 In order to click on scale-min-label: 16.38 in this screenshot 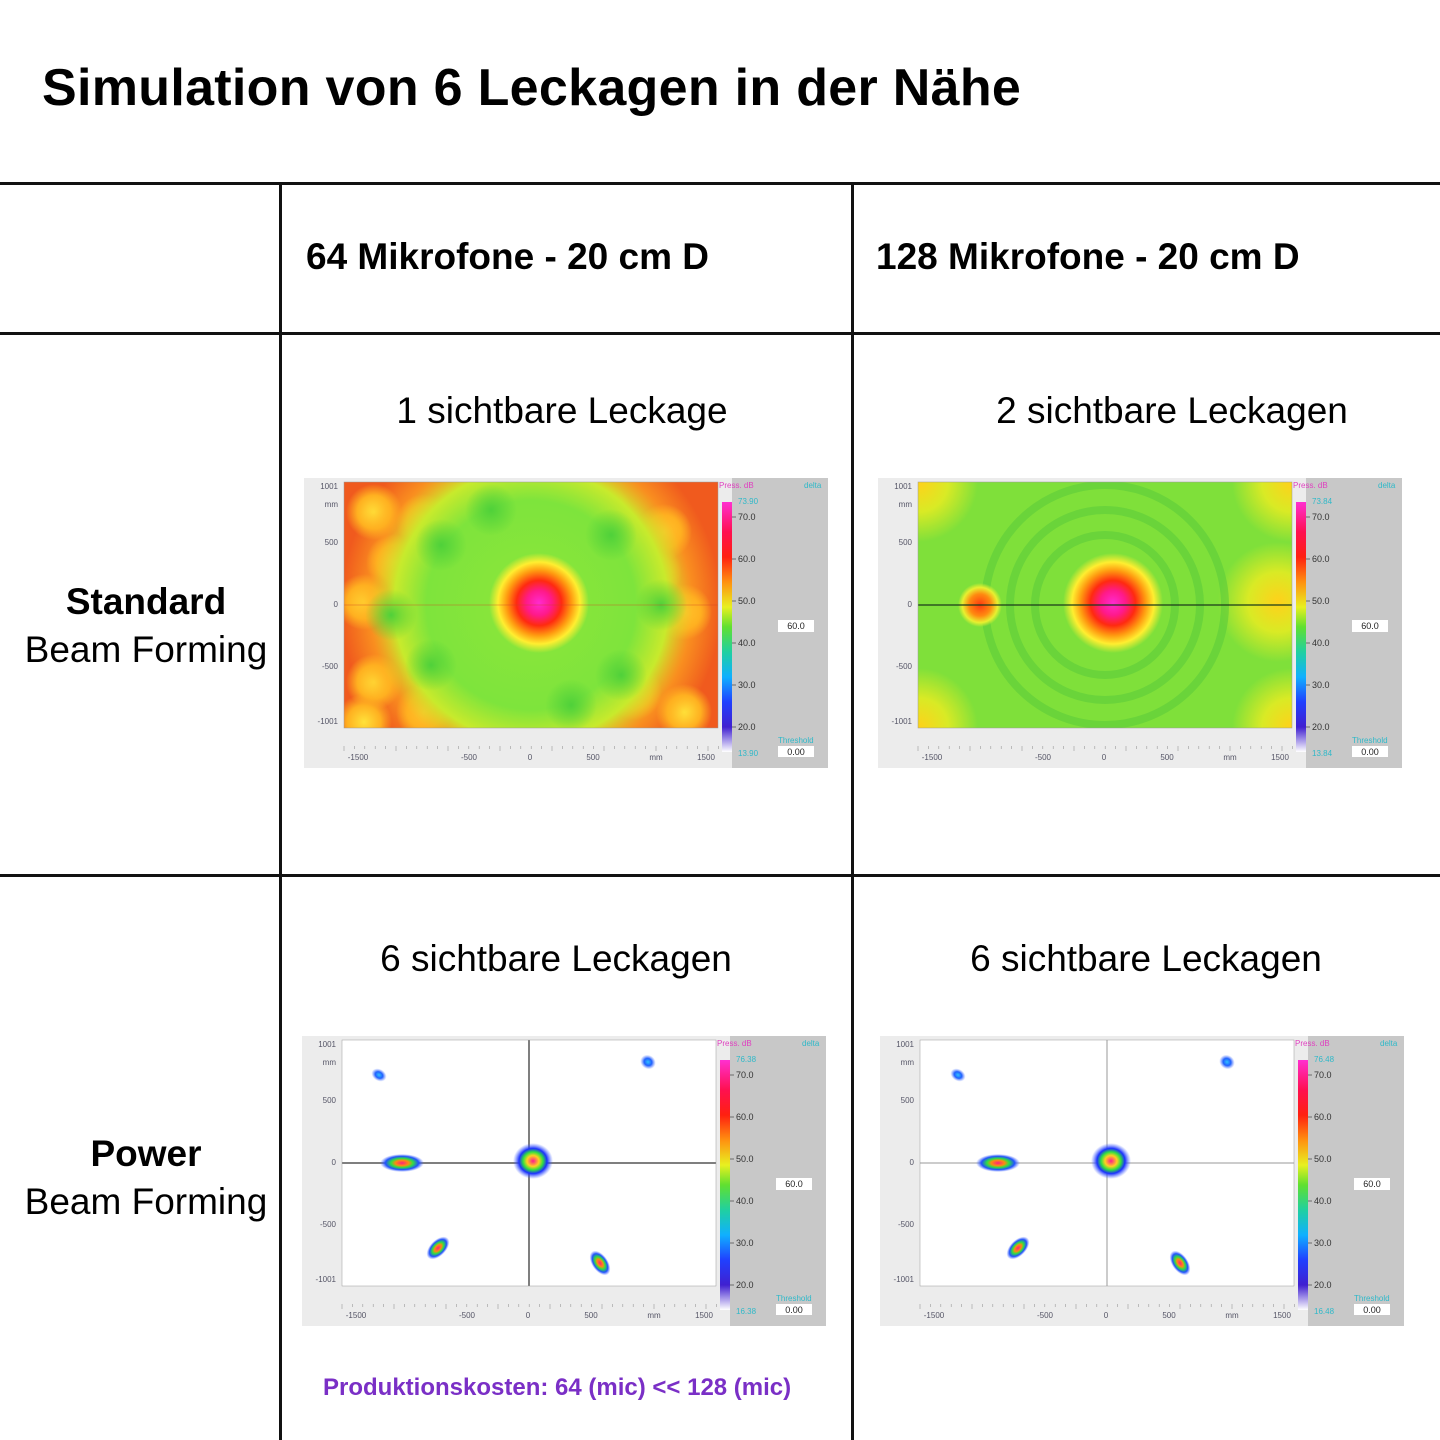, I will do `click(746, 1311)`.